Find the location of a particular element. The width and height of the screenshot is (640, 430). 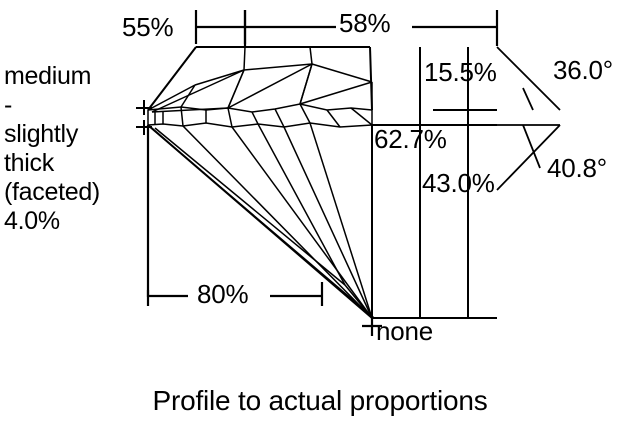

girdle-band is located at coordinates (260, 115).